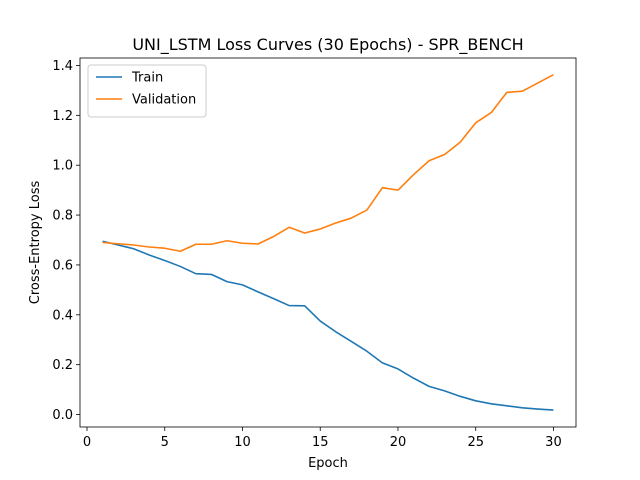 The image size is (640, 480). What do you see at coordinates (320, 442) in the screenshot?
I see `x-tick-label: 15` at bounding box center [320, 442].